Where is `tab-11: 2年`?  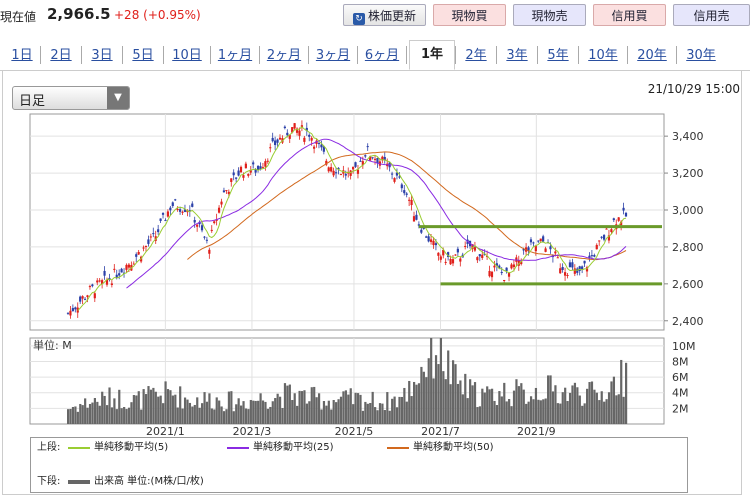
tab-11: 2年 is located at coordinates (476, 55).